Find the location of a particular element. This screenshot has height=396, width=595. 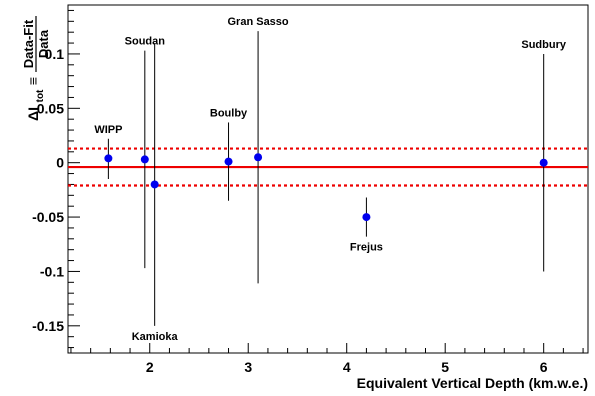

point-frejus is located at coordinates (366, 217).